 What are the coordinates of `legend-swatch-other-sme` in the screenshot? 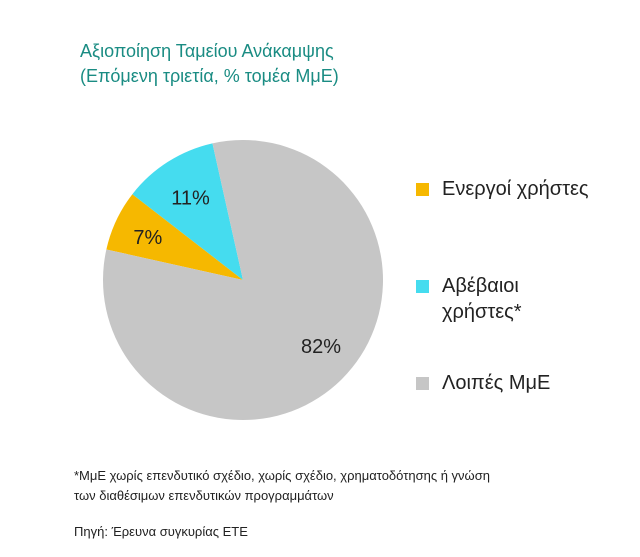 It's located at (422, 383).